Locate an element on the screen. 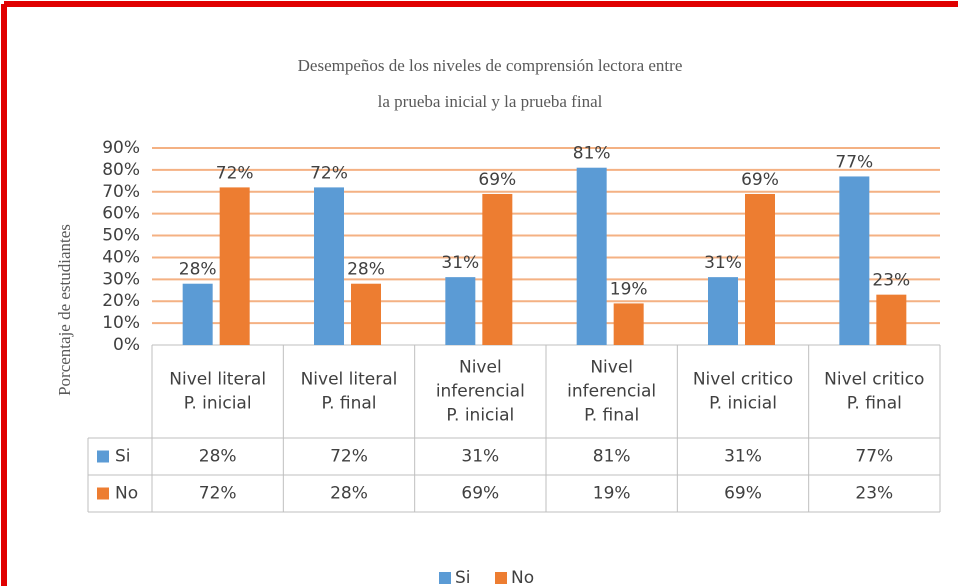 Image resolution: width=958 pixels, height=586 pixels. y-tick-label: 0% is located at coordinates (126, 345).